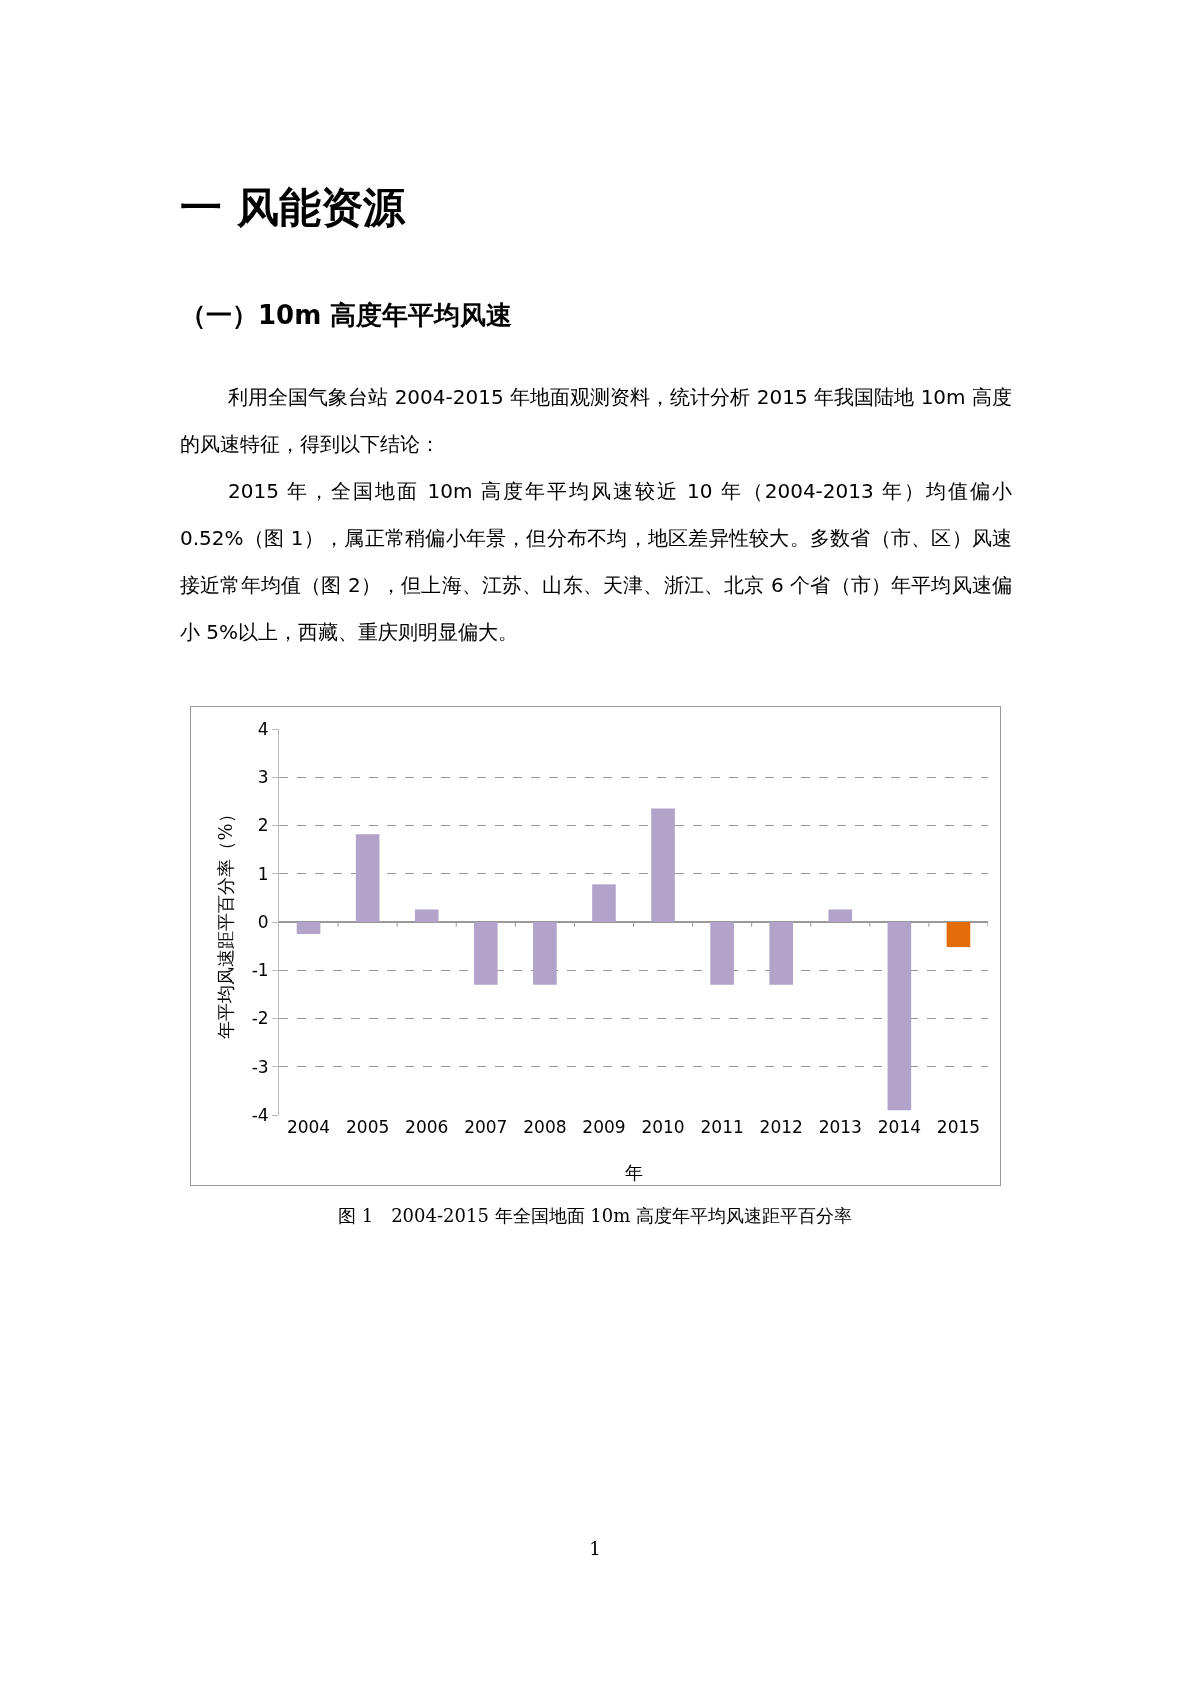 This screenshot has width=1190, height=1683. What do you see at coordinates (263, 728) in the screenshot?
I see `y-tick-label: 4` at bounding box center [263, 728].